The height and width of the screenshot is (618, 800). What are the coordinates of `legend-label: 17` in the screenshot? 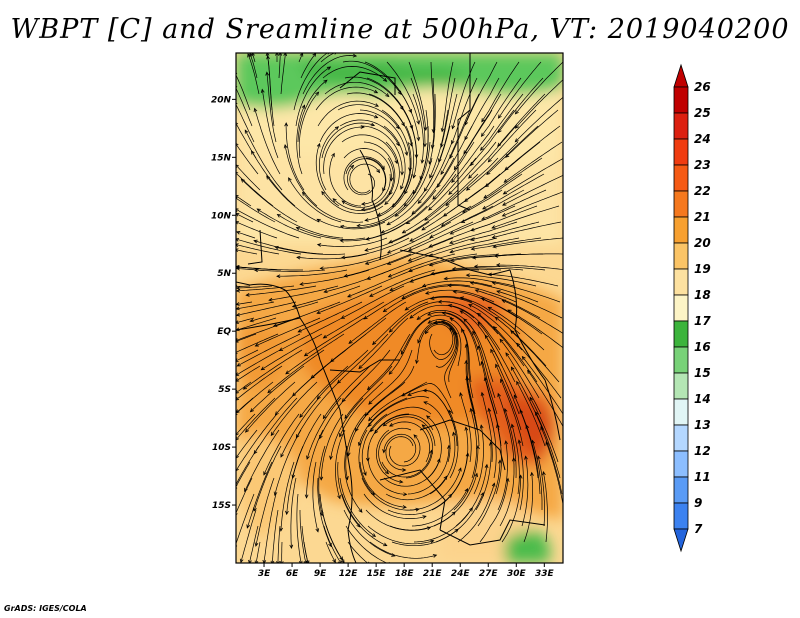 It's located at (702, 321).